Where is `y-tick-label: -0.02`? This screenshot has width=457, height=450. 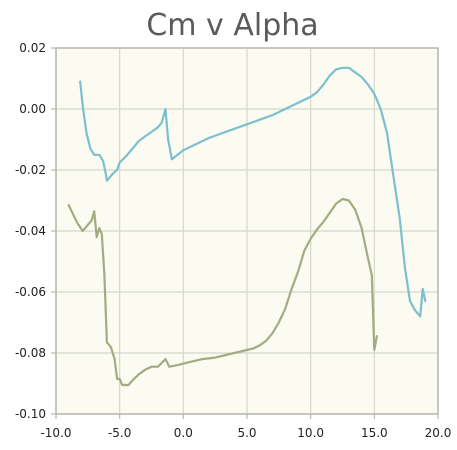 y-tick-label: -0.02 is located at coordinates (30, 170).